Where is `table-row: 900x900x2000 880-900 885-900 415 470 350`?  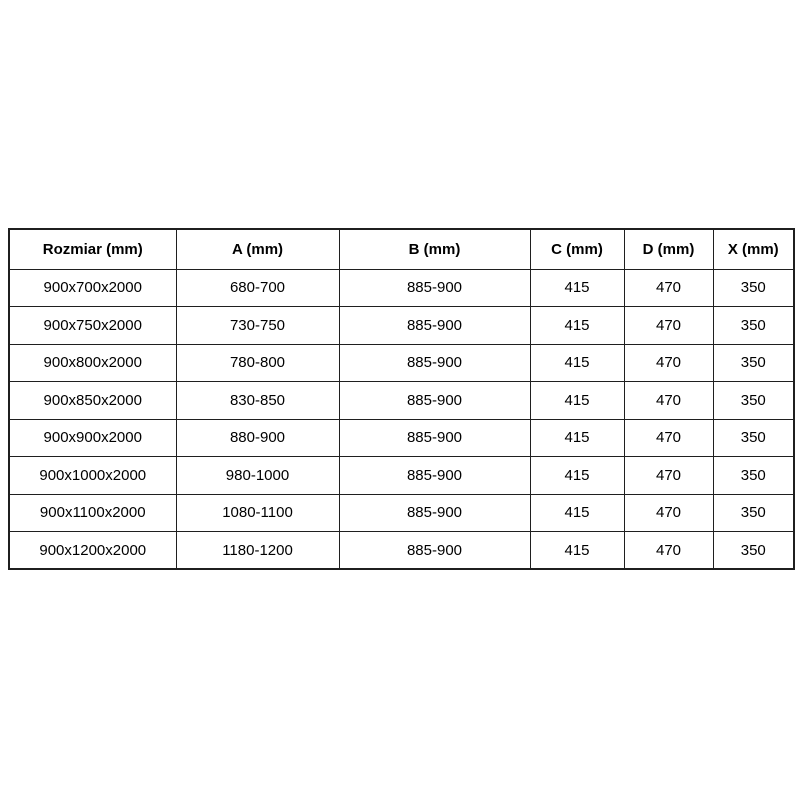
table-row: 900x900x2000 880-900 885-900 415 470 350 is located at coordinates (401, 437).